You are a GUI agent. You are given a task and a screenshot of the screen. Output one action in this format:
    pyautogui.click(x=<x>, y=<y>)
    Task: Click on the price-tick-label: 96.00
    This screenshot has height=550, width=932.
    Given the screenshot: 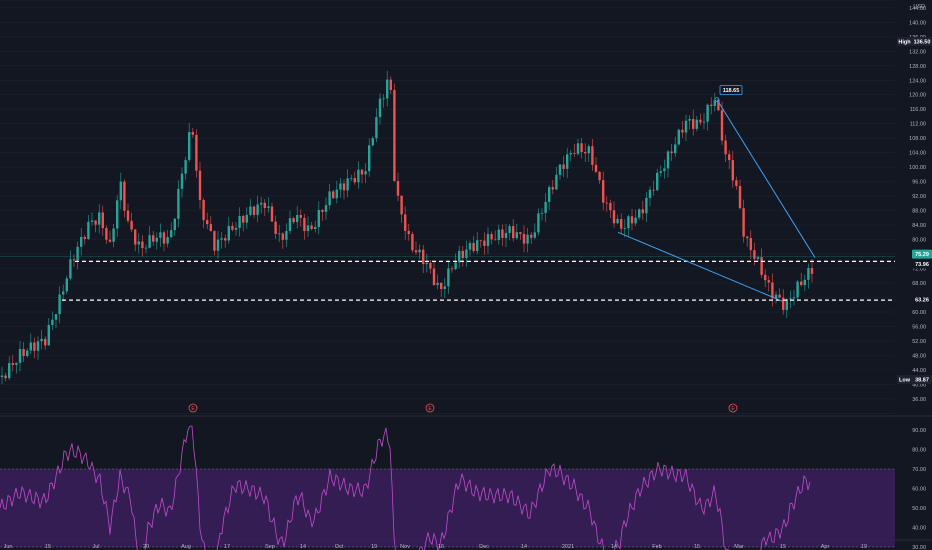 What is the action you would take?
    pyautogui.click(x=919, y=183)
    